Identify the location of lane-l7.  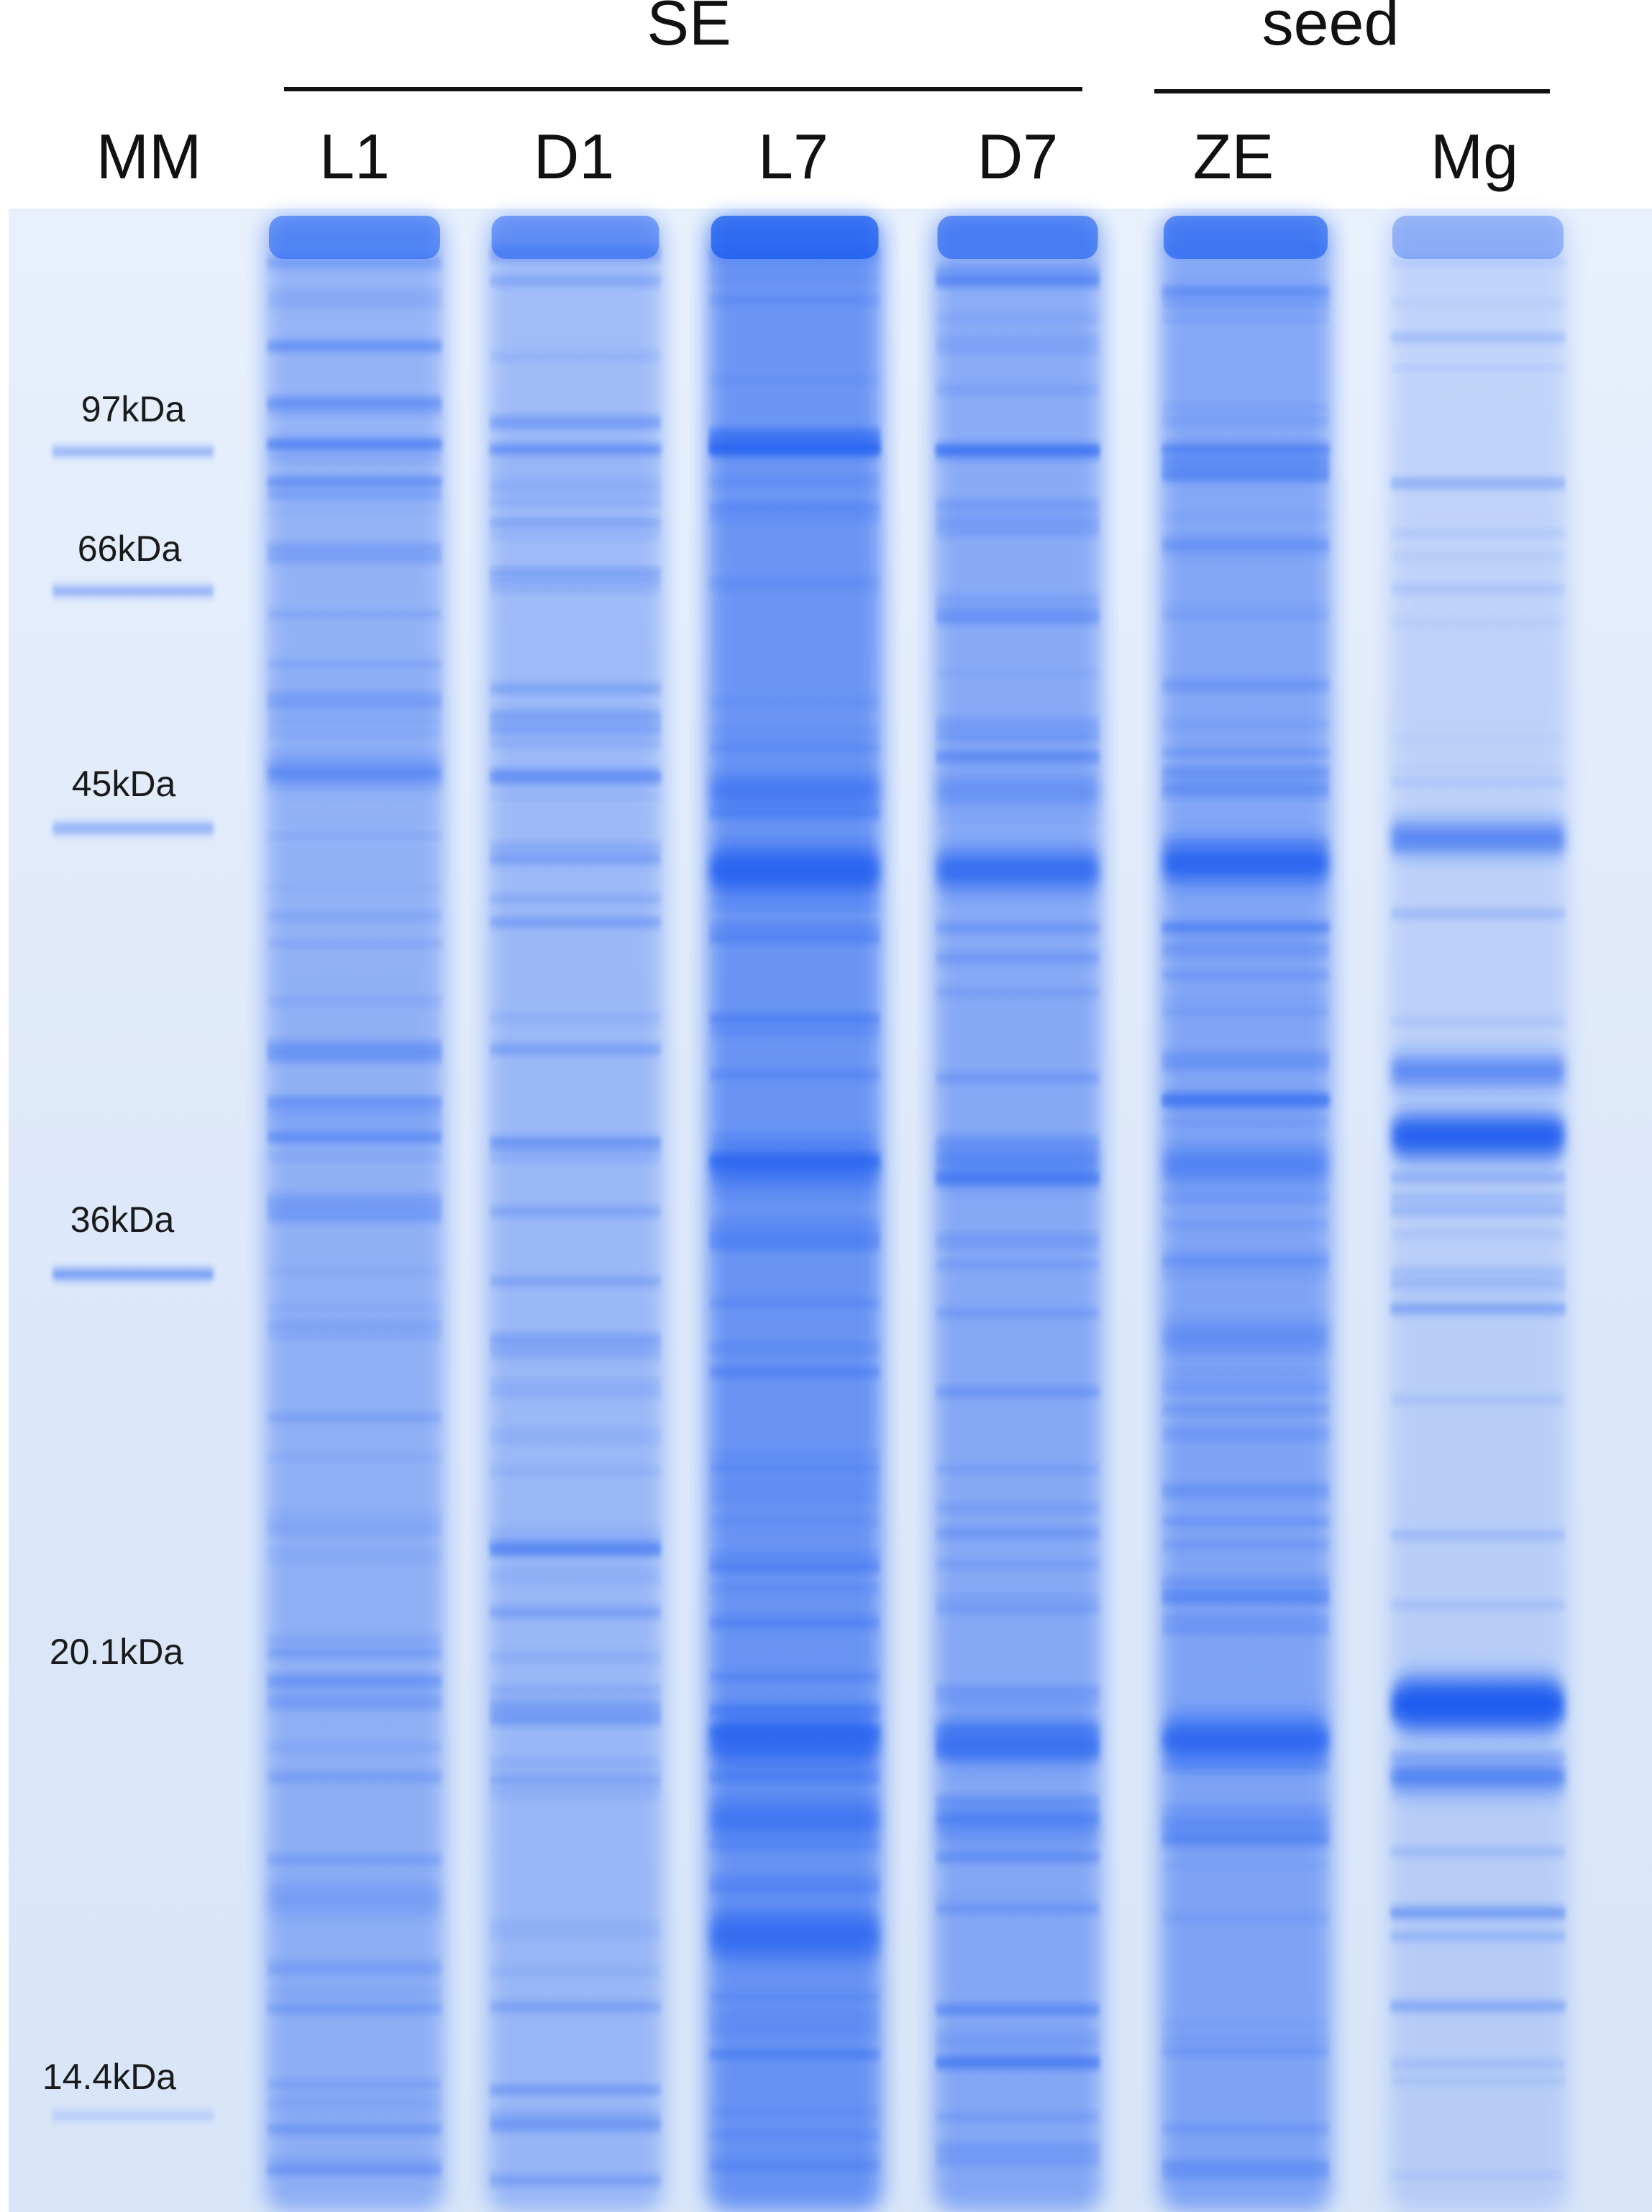
(794, 1214).